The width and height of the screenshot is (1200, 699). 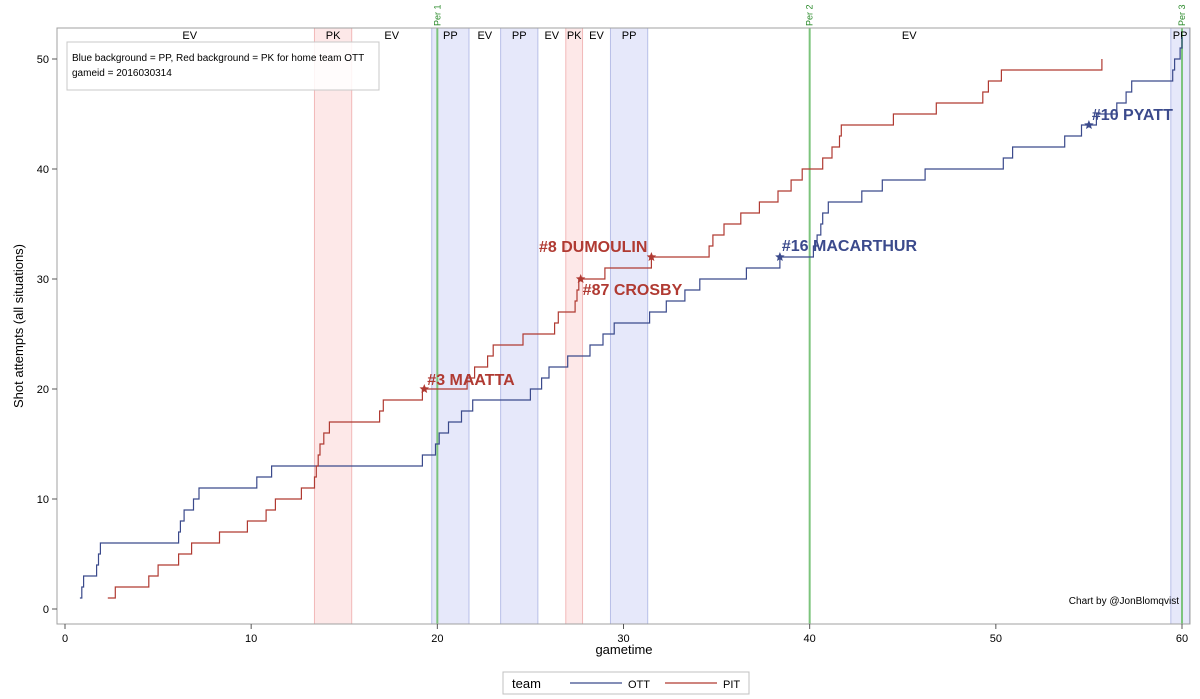 What do you see at coordinates (810, 639) in the screenshot?
I see `x-tick-label-40: 40` at bounding box center [810, 639].